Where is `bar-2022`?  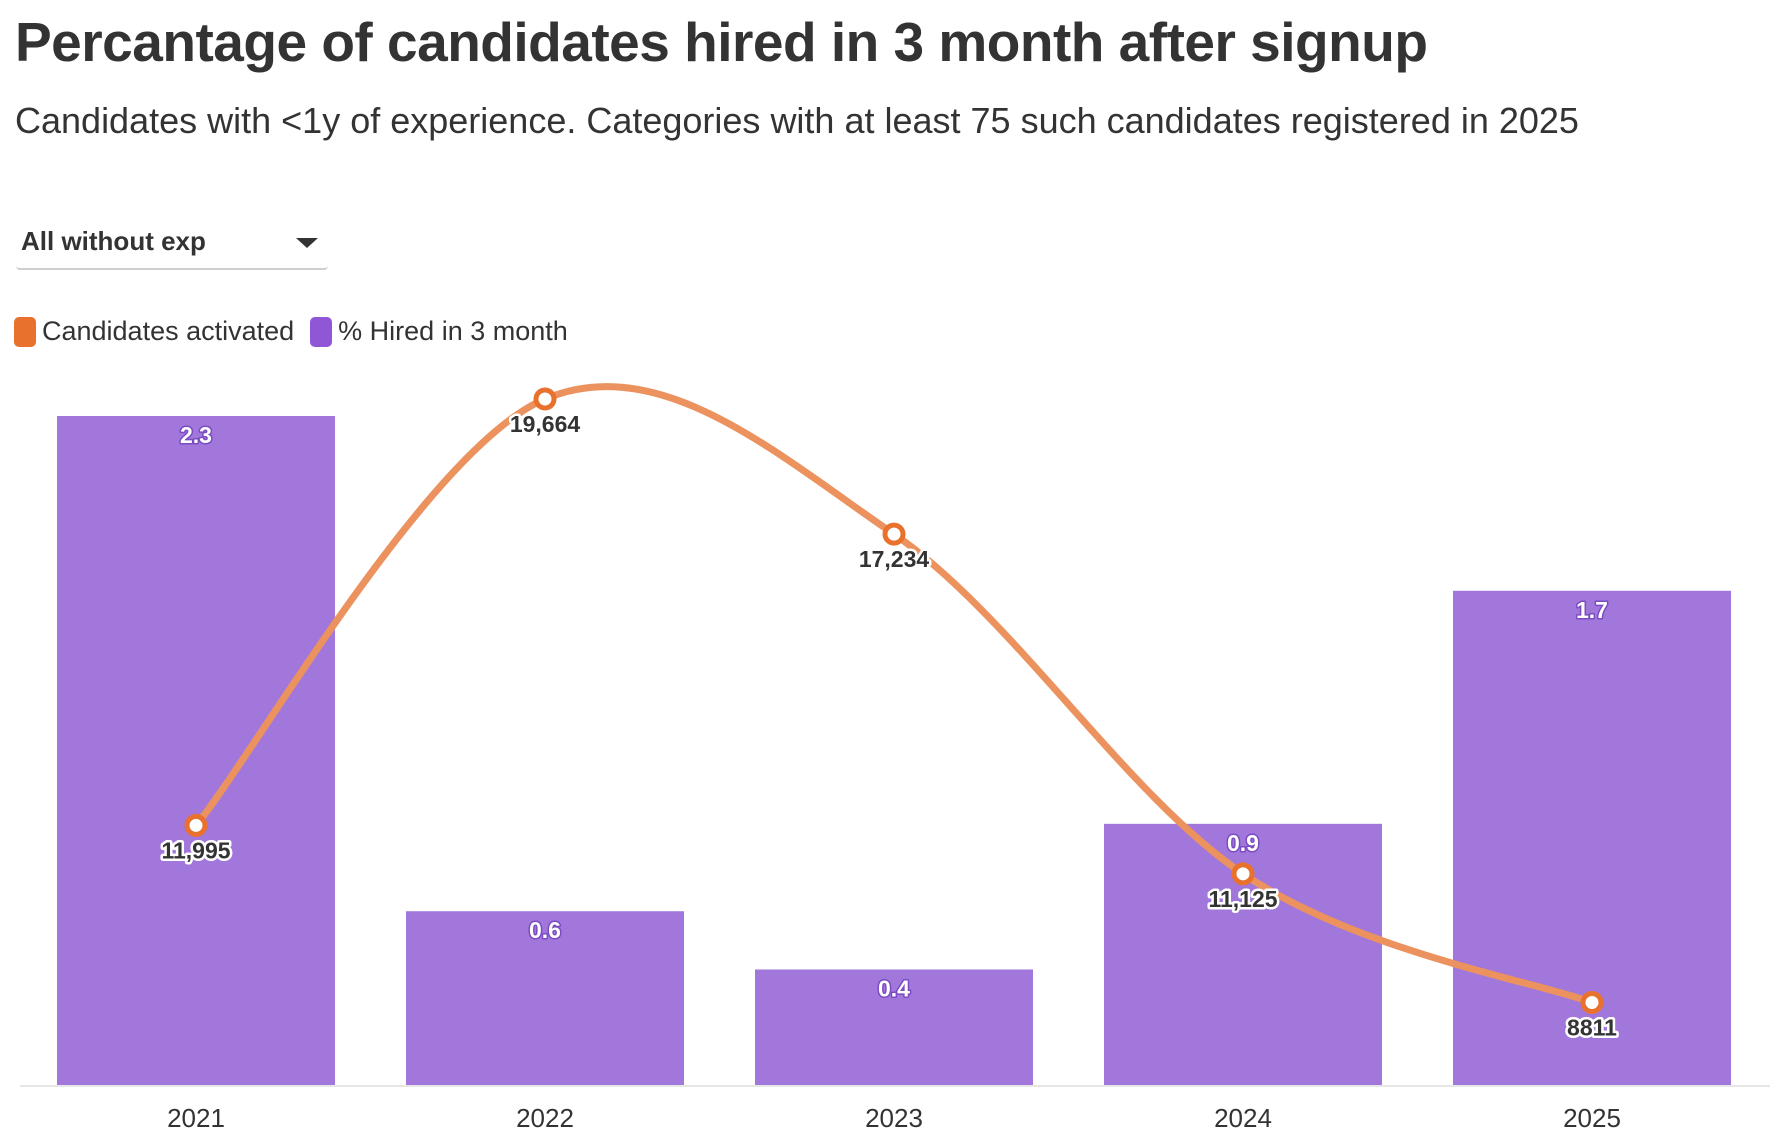
bar-2022 is located at coordinates (545, 998).